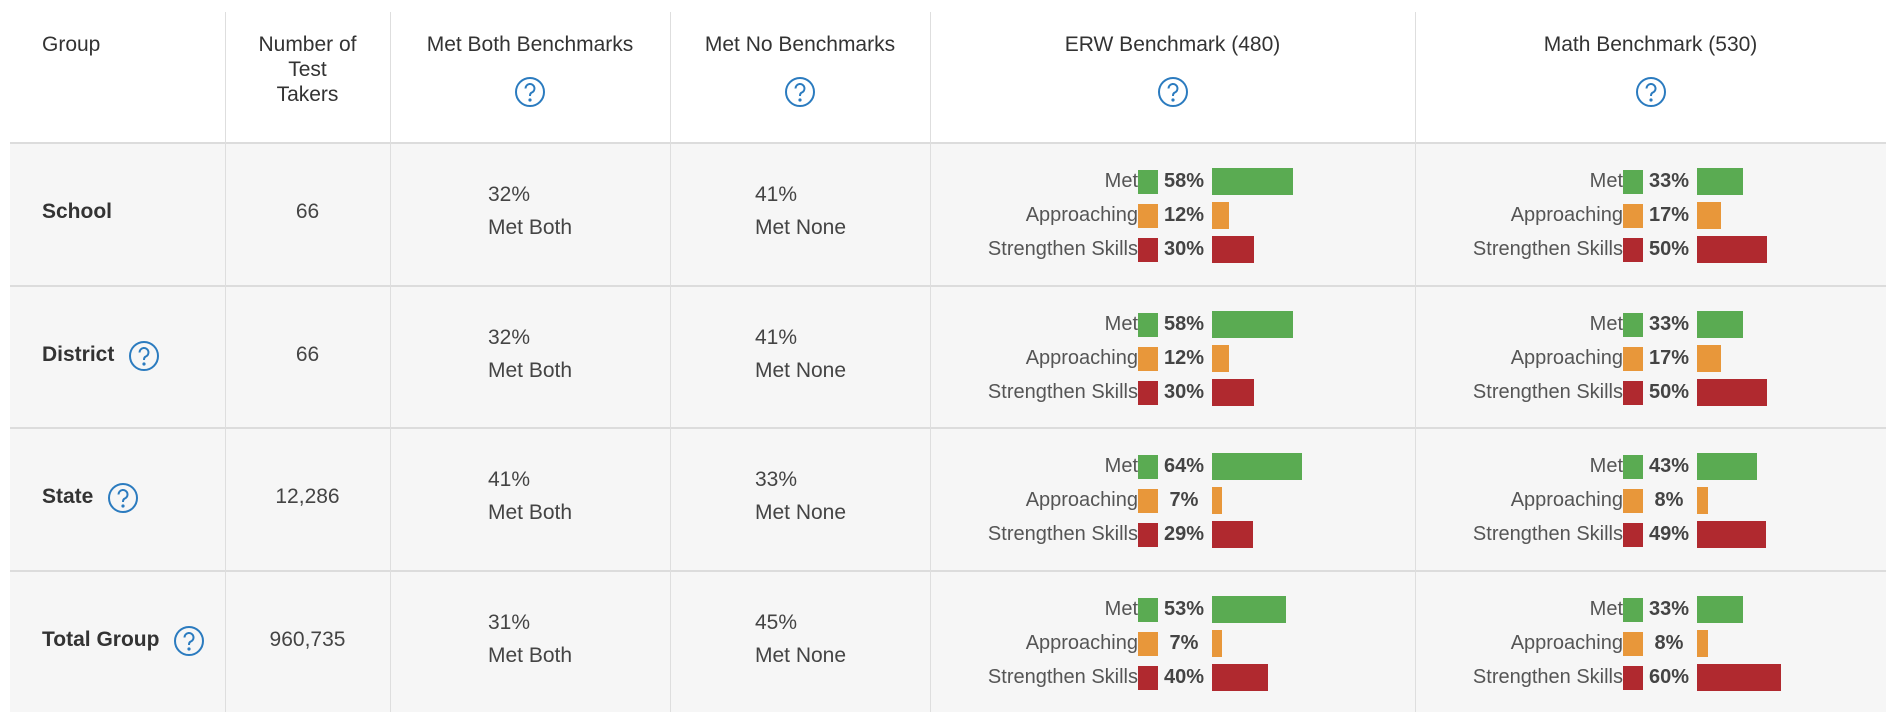 The height and width of the screenshot is (712, 1886). I want to click on pct-label: 30%, so click(1184, 391).